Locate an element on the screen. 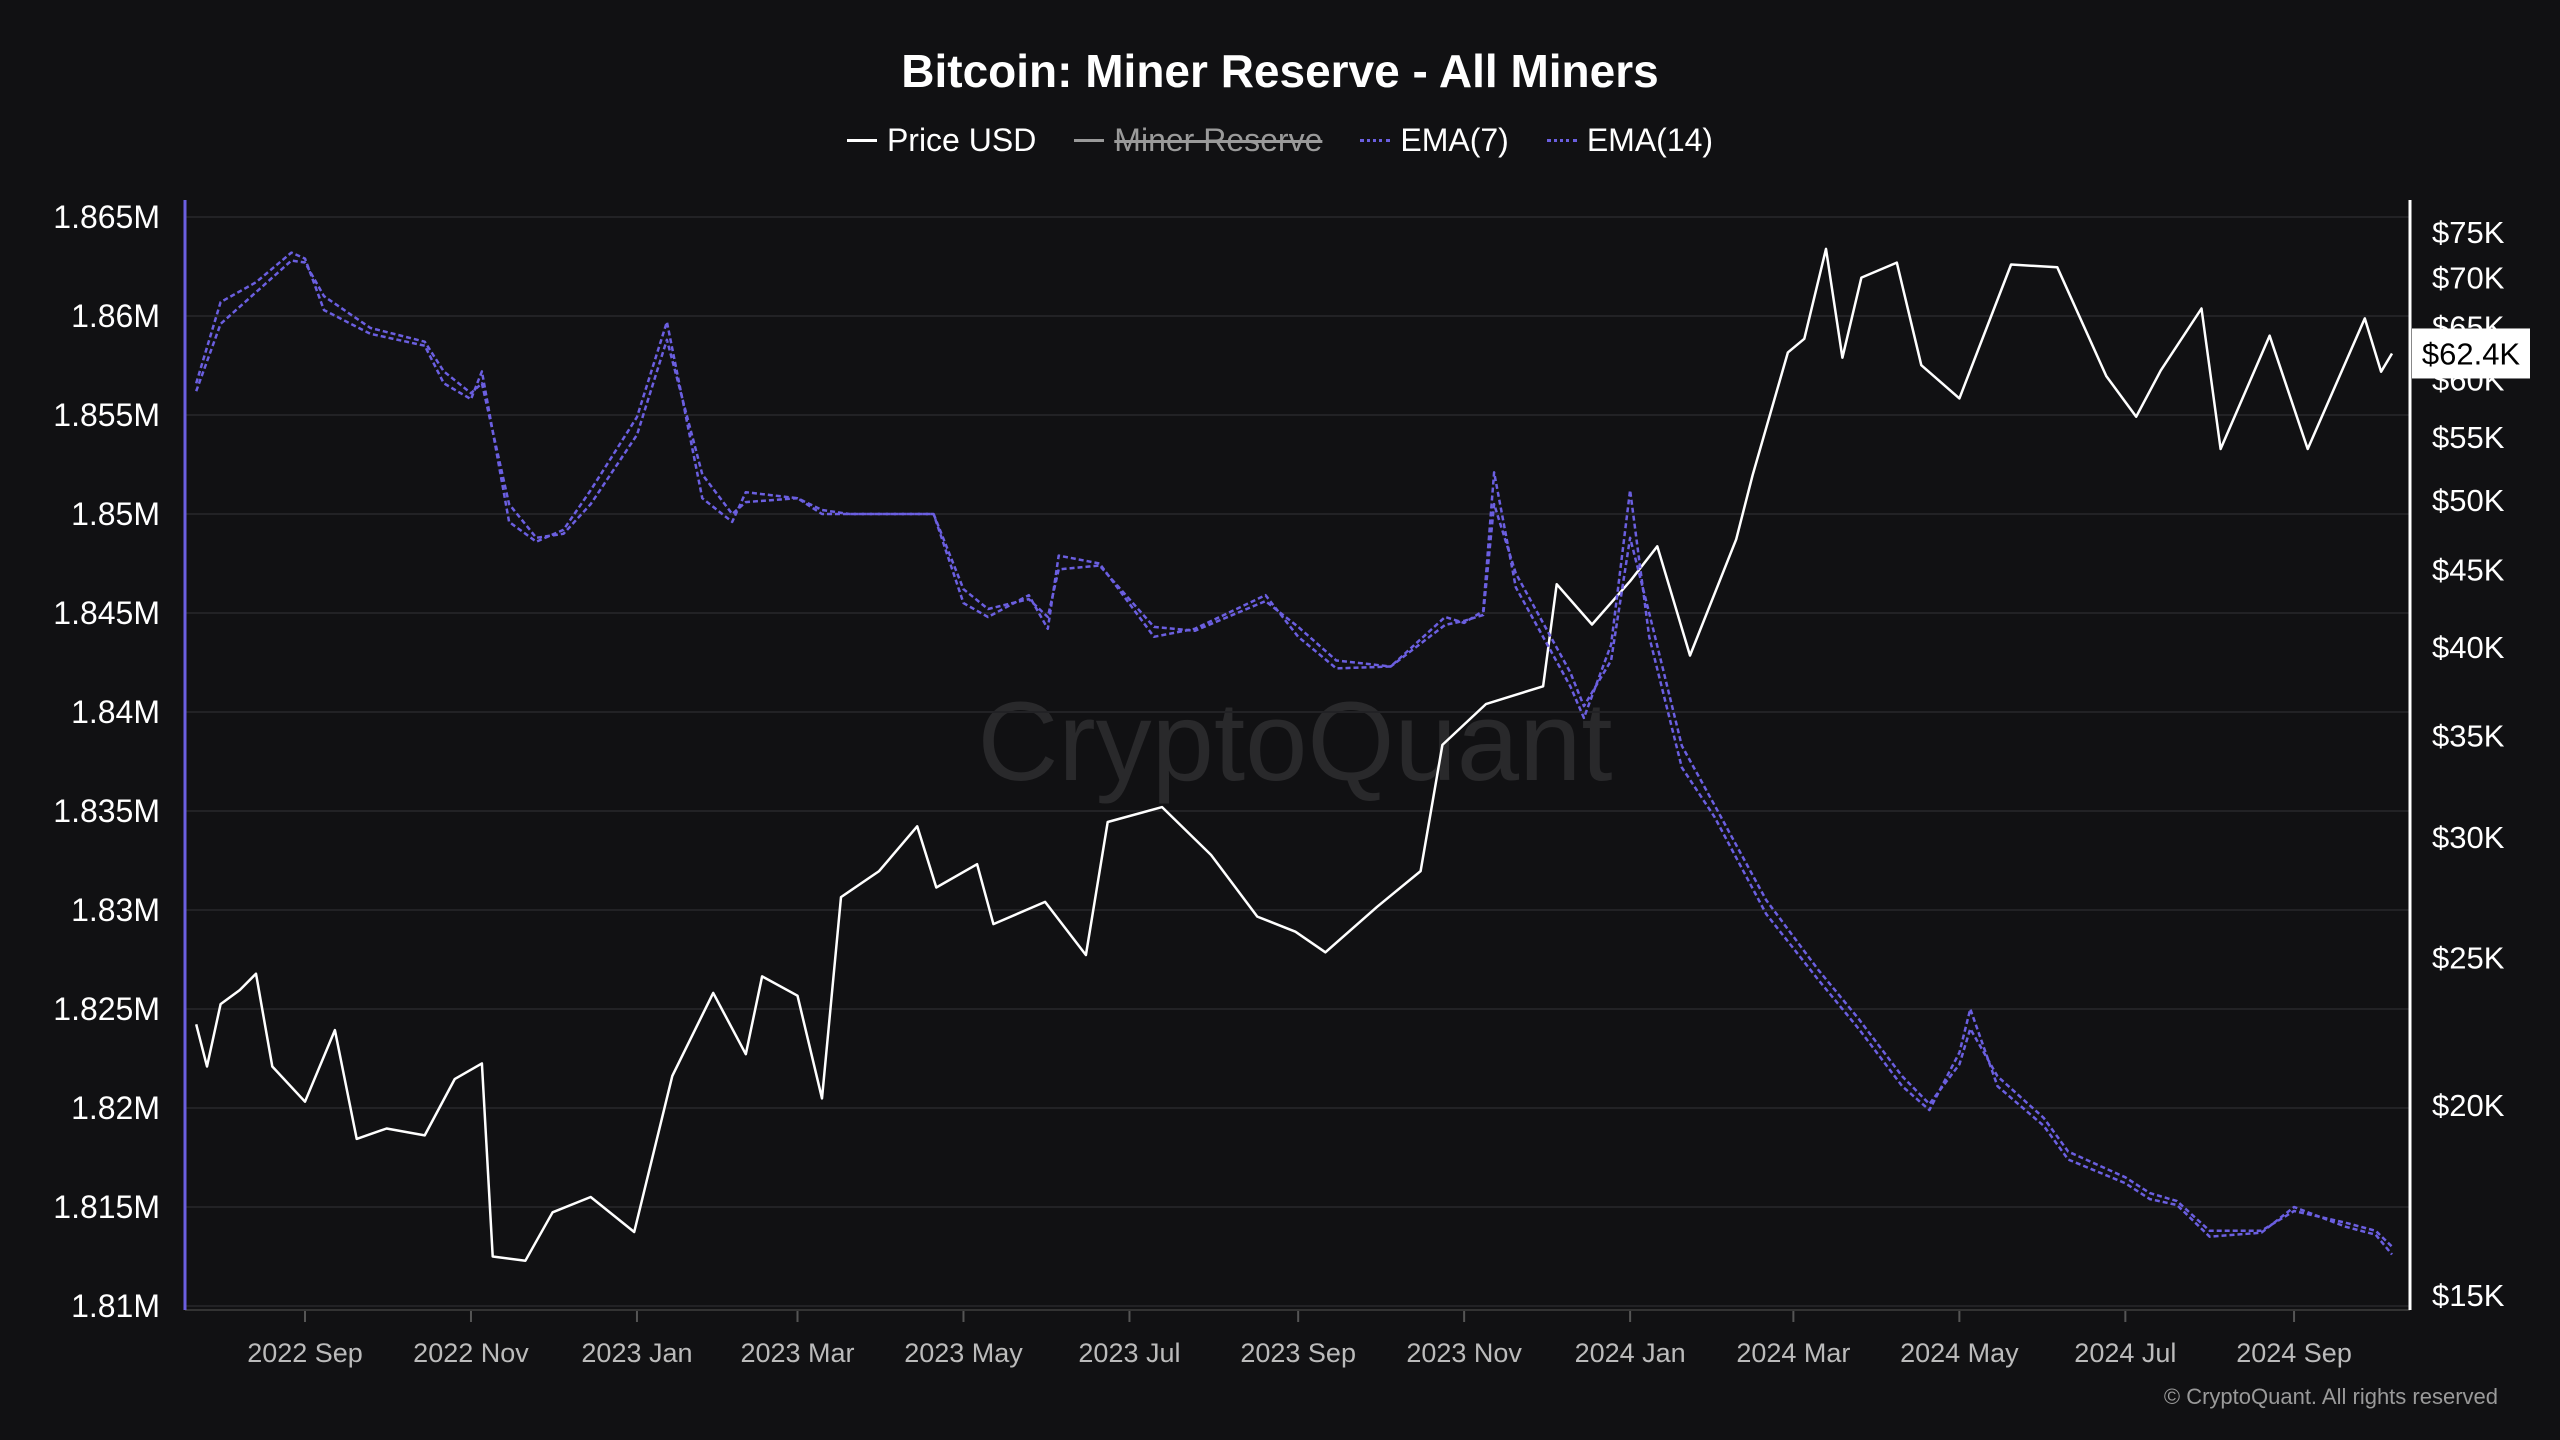 The image size is (2560, 1440). x-axis-tick-label: 2023 May is located at coordinates (963, 1353).